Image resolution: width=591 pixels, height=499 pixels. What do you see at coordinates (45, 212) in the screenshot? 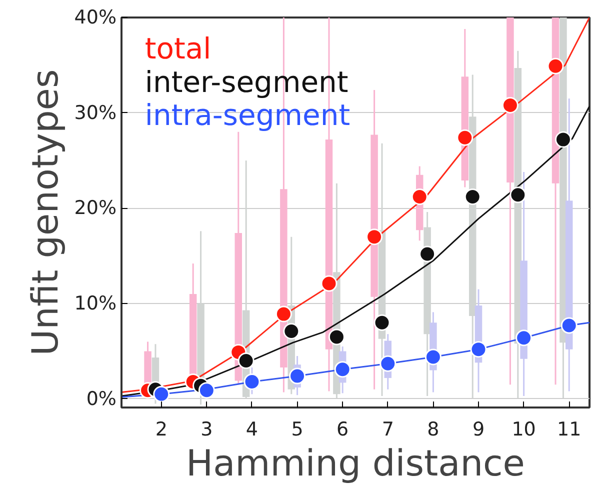
I see `y-axis-title: Unfit genotypes` at bounding box center [45, 212].